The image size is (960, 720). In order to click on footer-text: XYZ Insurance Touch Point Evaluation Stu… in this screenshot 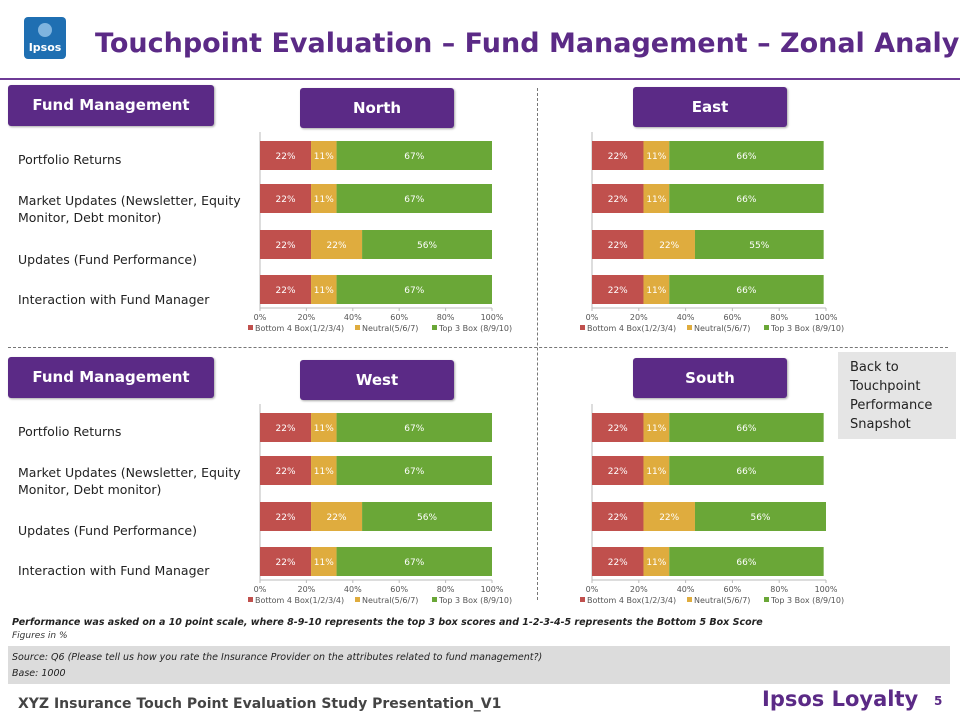, I will do `click(260, 704)`.